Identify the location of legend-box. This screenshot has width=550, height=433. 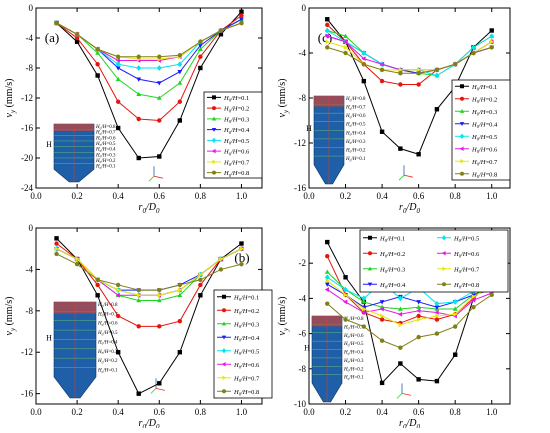
(243, 344).